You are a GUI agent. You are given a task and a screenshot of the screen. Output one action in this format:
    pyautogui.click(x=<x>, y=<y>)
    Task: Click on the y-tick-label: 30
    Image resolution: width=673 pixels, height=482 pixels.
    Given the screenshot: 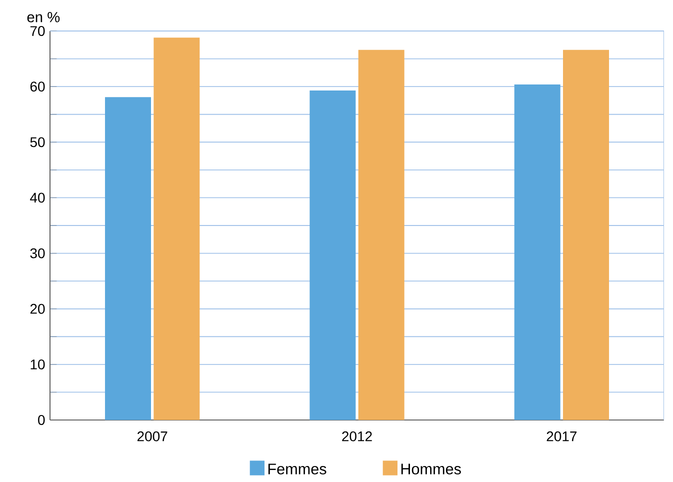 What is the action you would take?
    pyautogui.click(x=37, y=253)
    